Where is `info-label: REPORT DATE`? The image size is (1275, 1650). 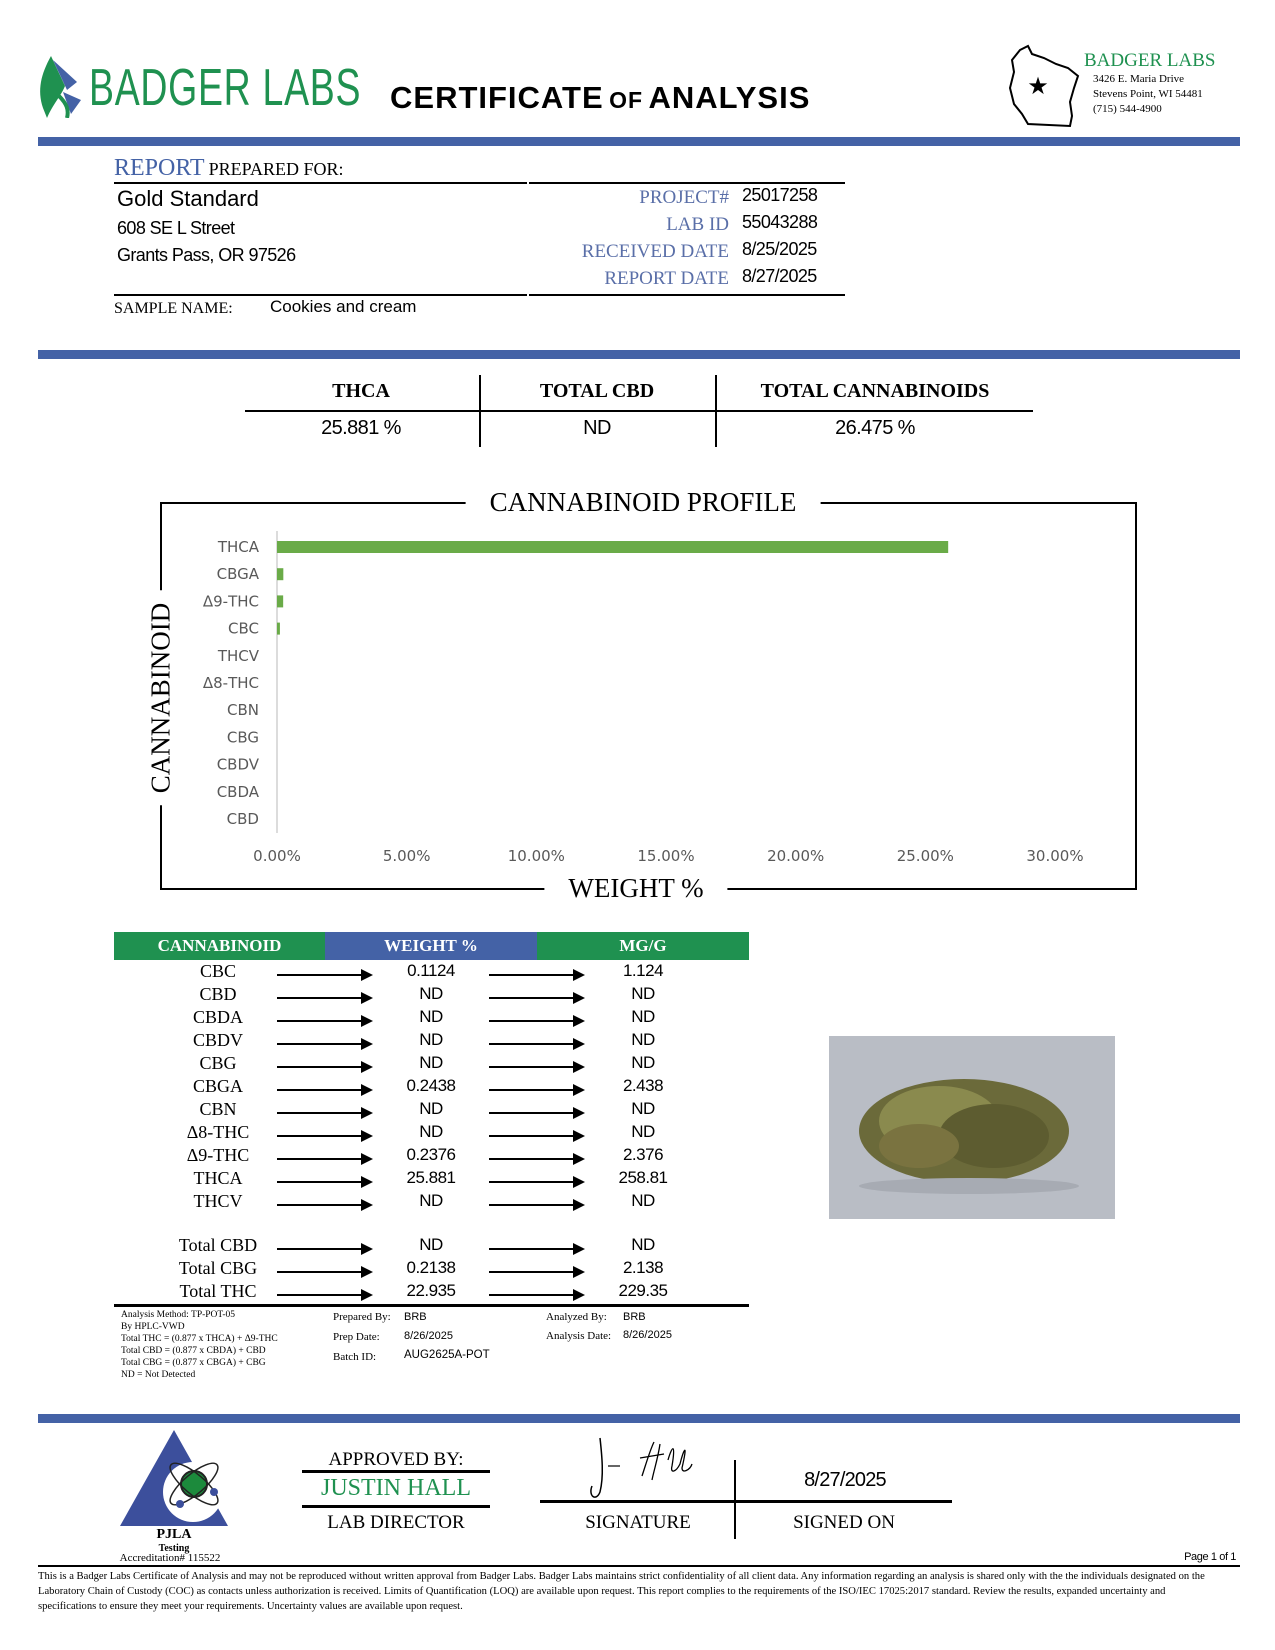 info-label: REPORT DATE is located at coordinates (666, 278).